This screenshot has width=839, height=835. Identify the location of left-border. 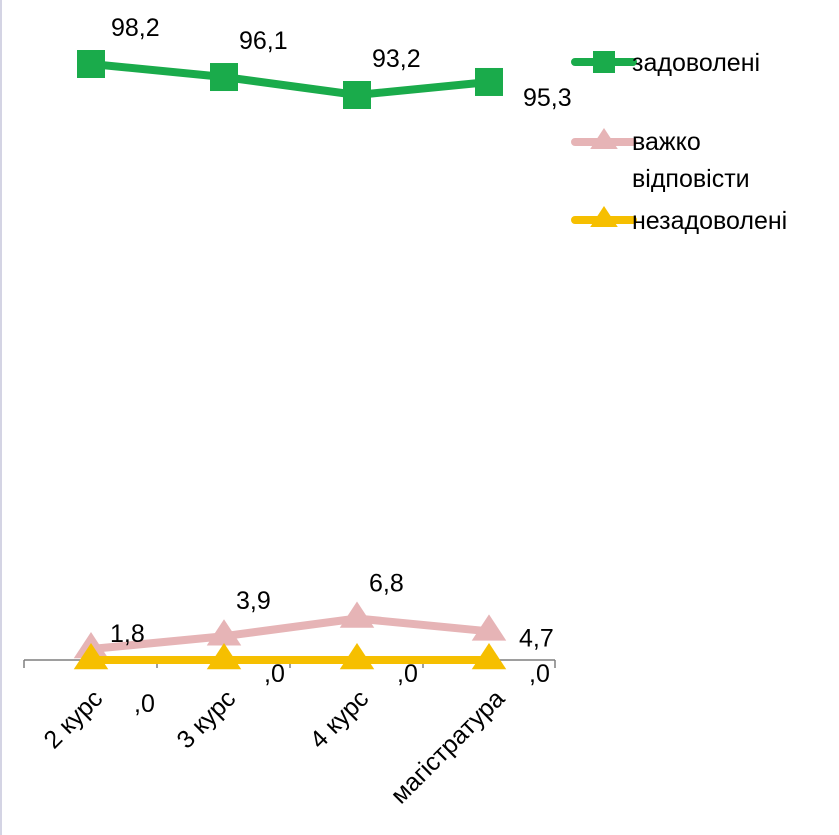
(1, 417).